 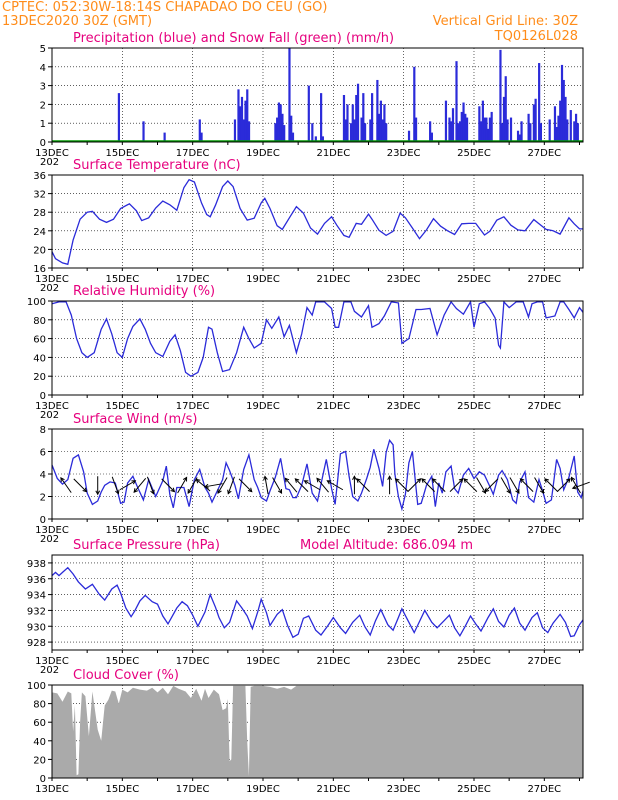 What do you see at coordinates (43, 475) in the screenshot?
I see `y-tick-label: 4` at bounding box center [43, 475].